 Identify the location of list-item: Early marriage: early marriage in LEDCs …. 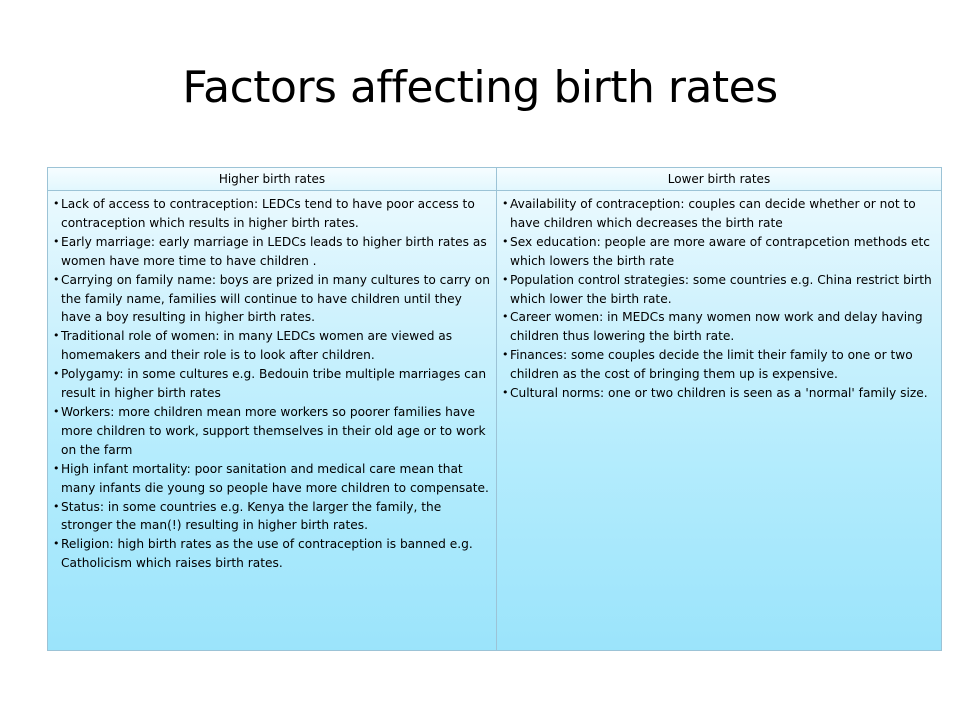
(272, 252).